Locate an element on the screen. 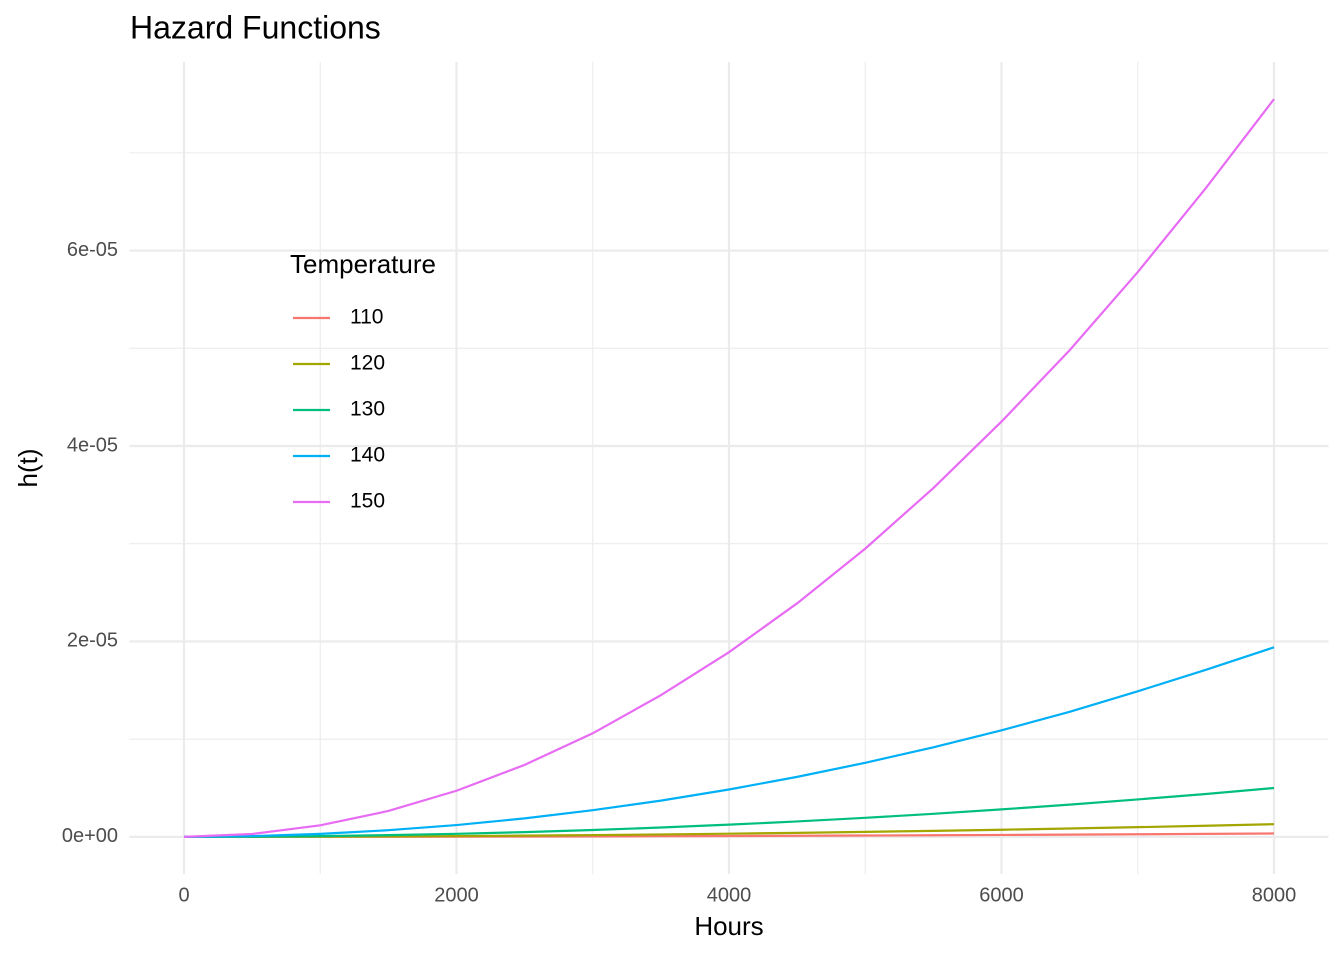 This screenshot has height=960, width=1344. legend-label: 110 is located at coordinates (366, 317).